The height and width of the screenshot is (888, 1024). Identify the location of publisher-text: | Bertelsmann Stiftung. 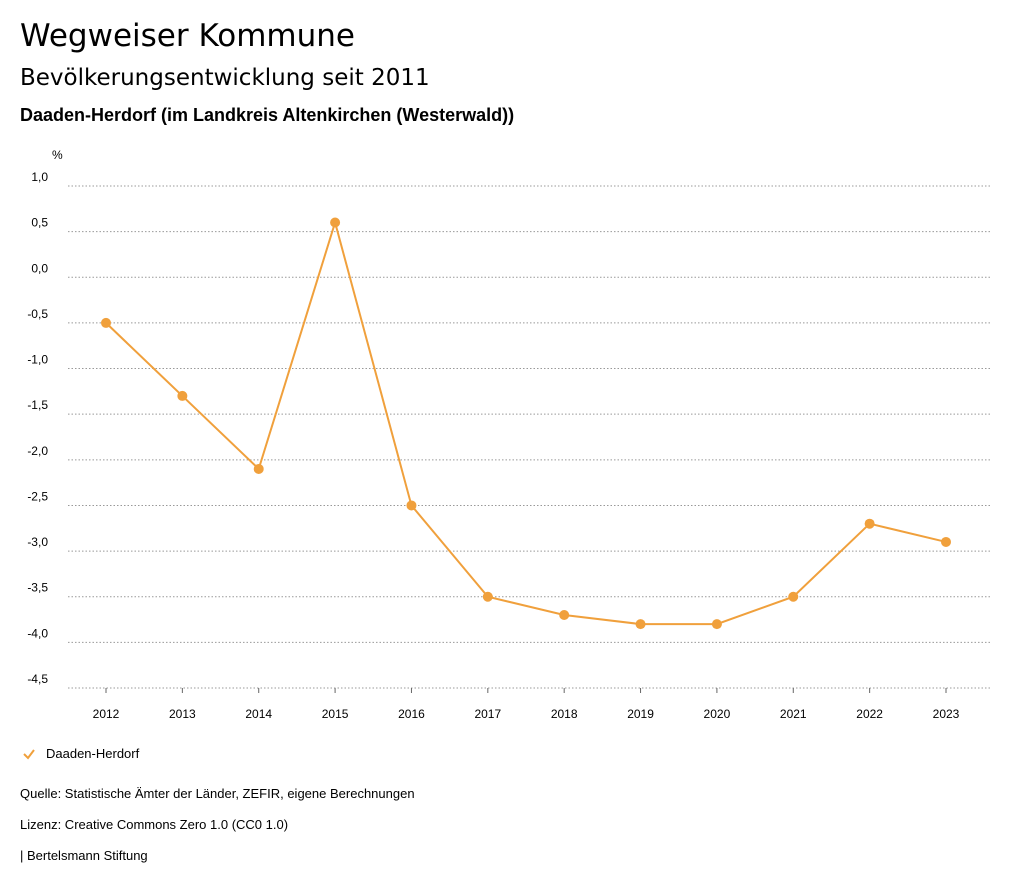
(84, 855).